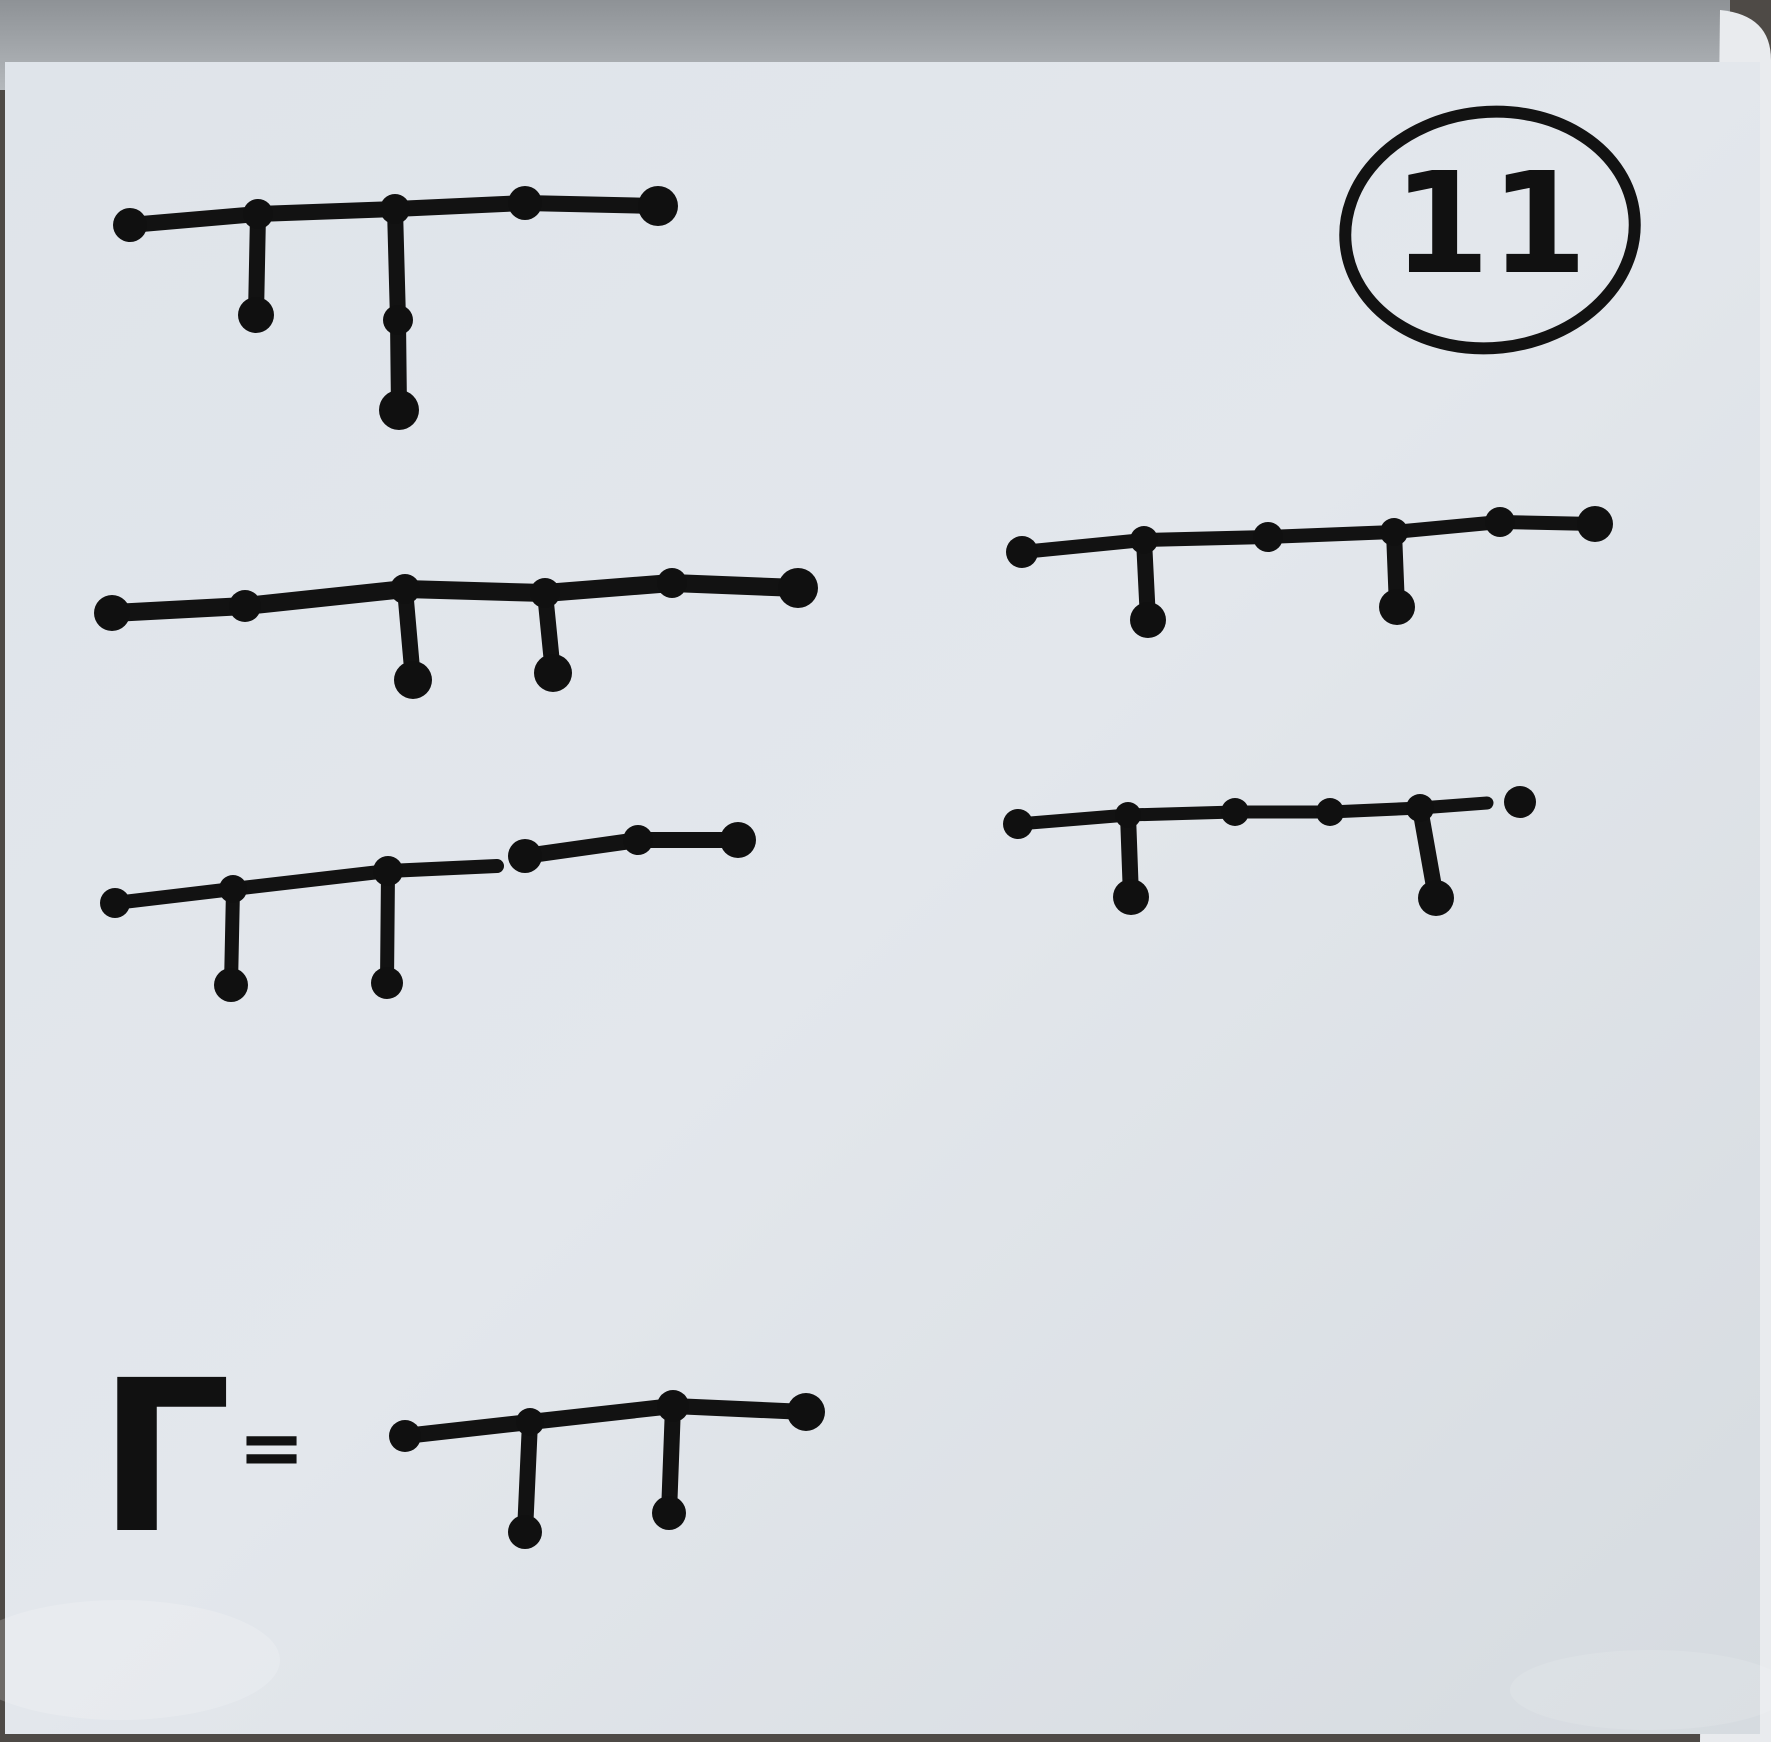  I want to click on tree-middle-left, so click(456, 633).